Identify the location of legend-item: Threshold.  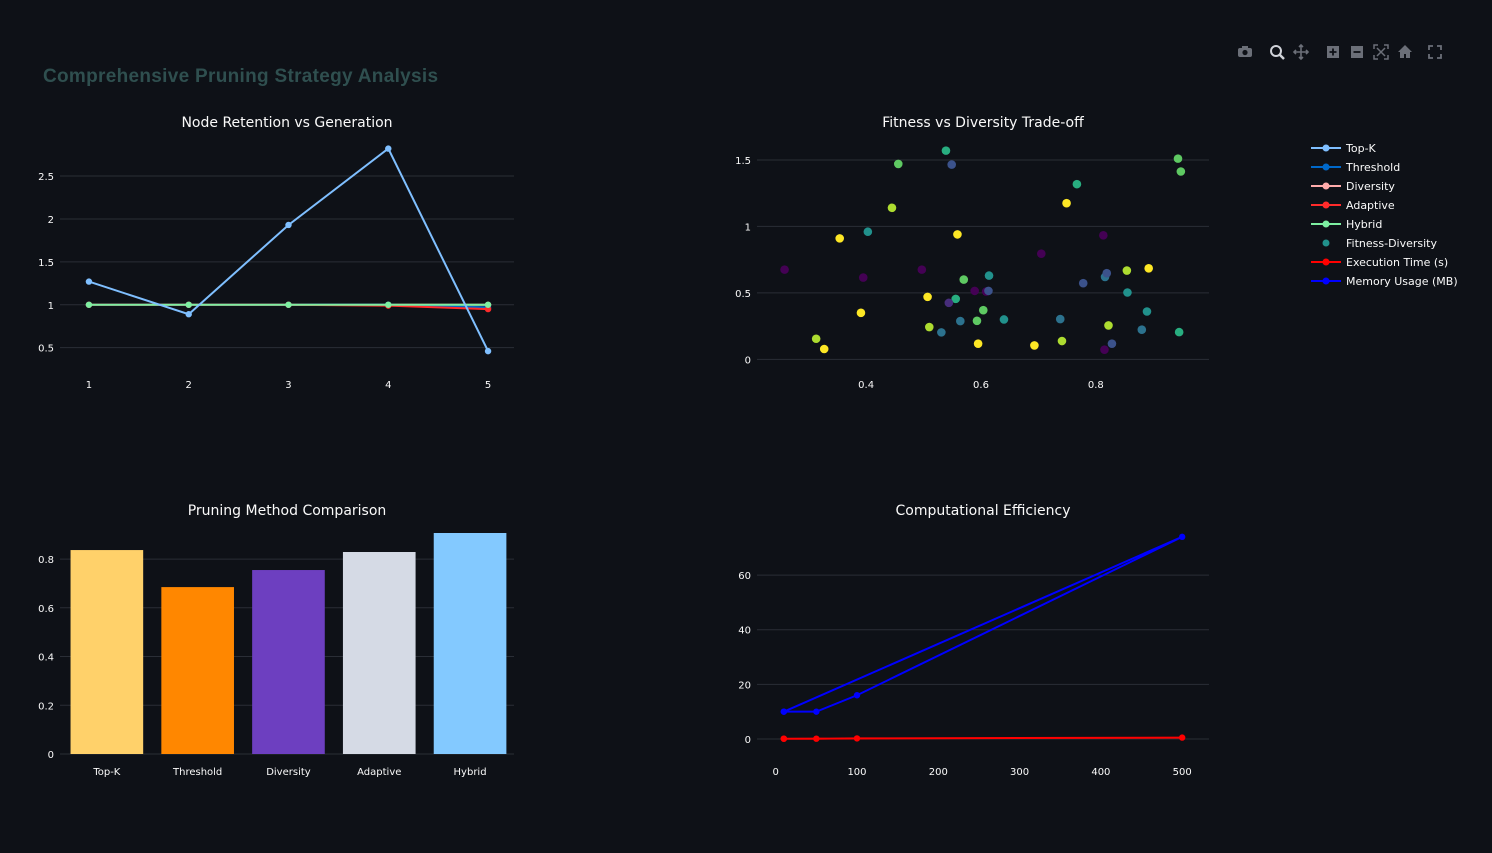
(1355, 167).